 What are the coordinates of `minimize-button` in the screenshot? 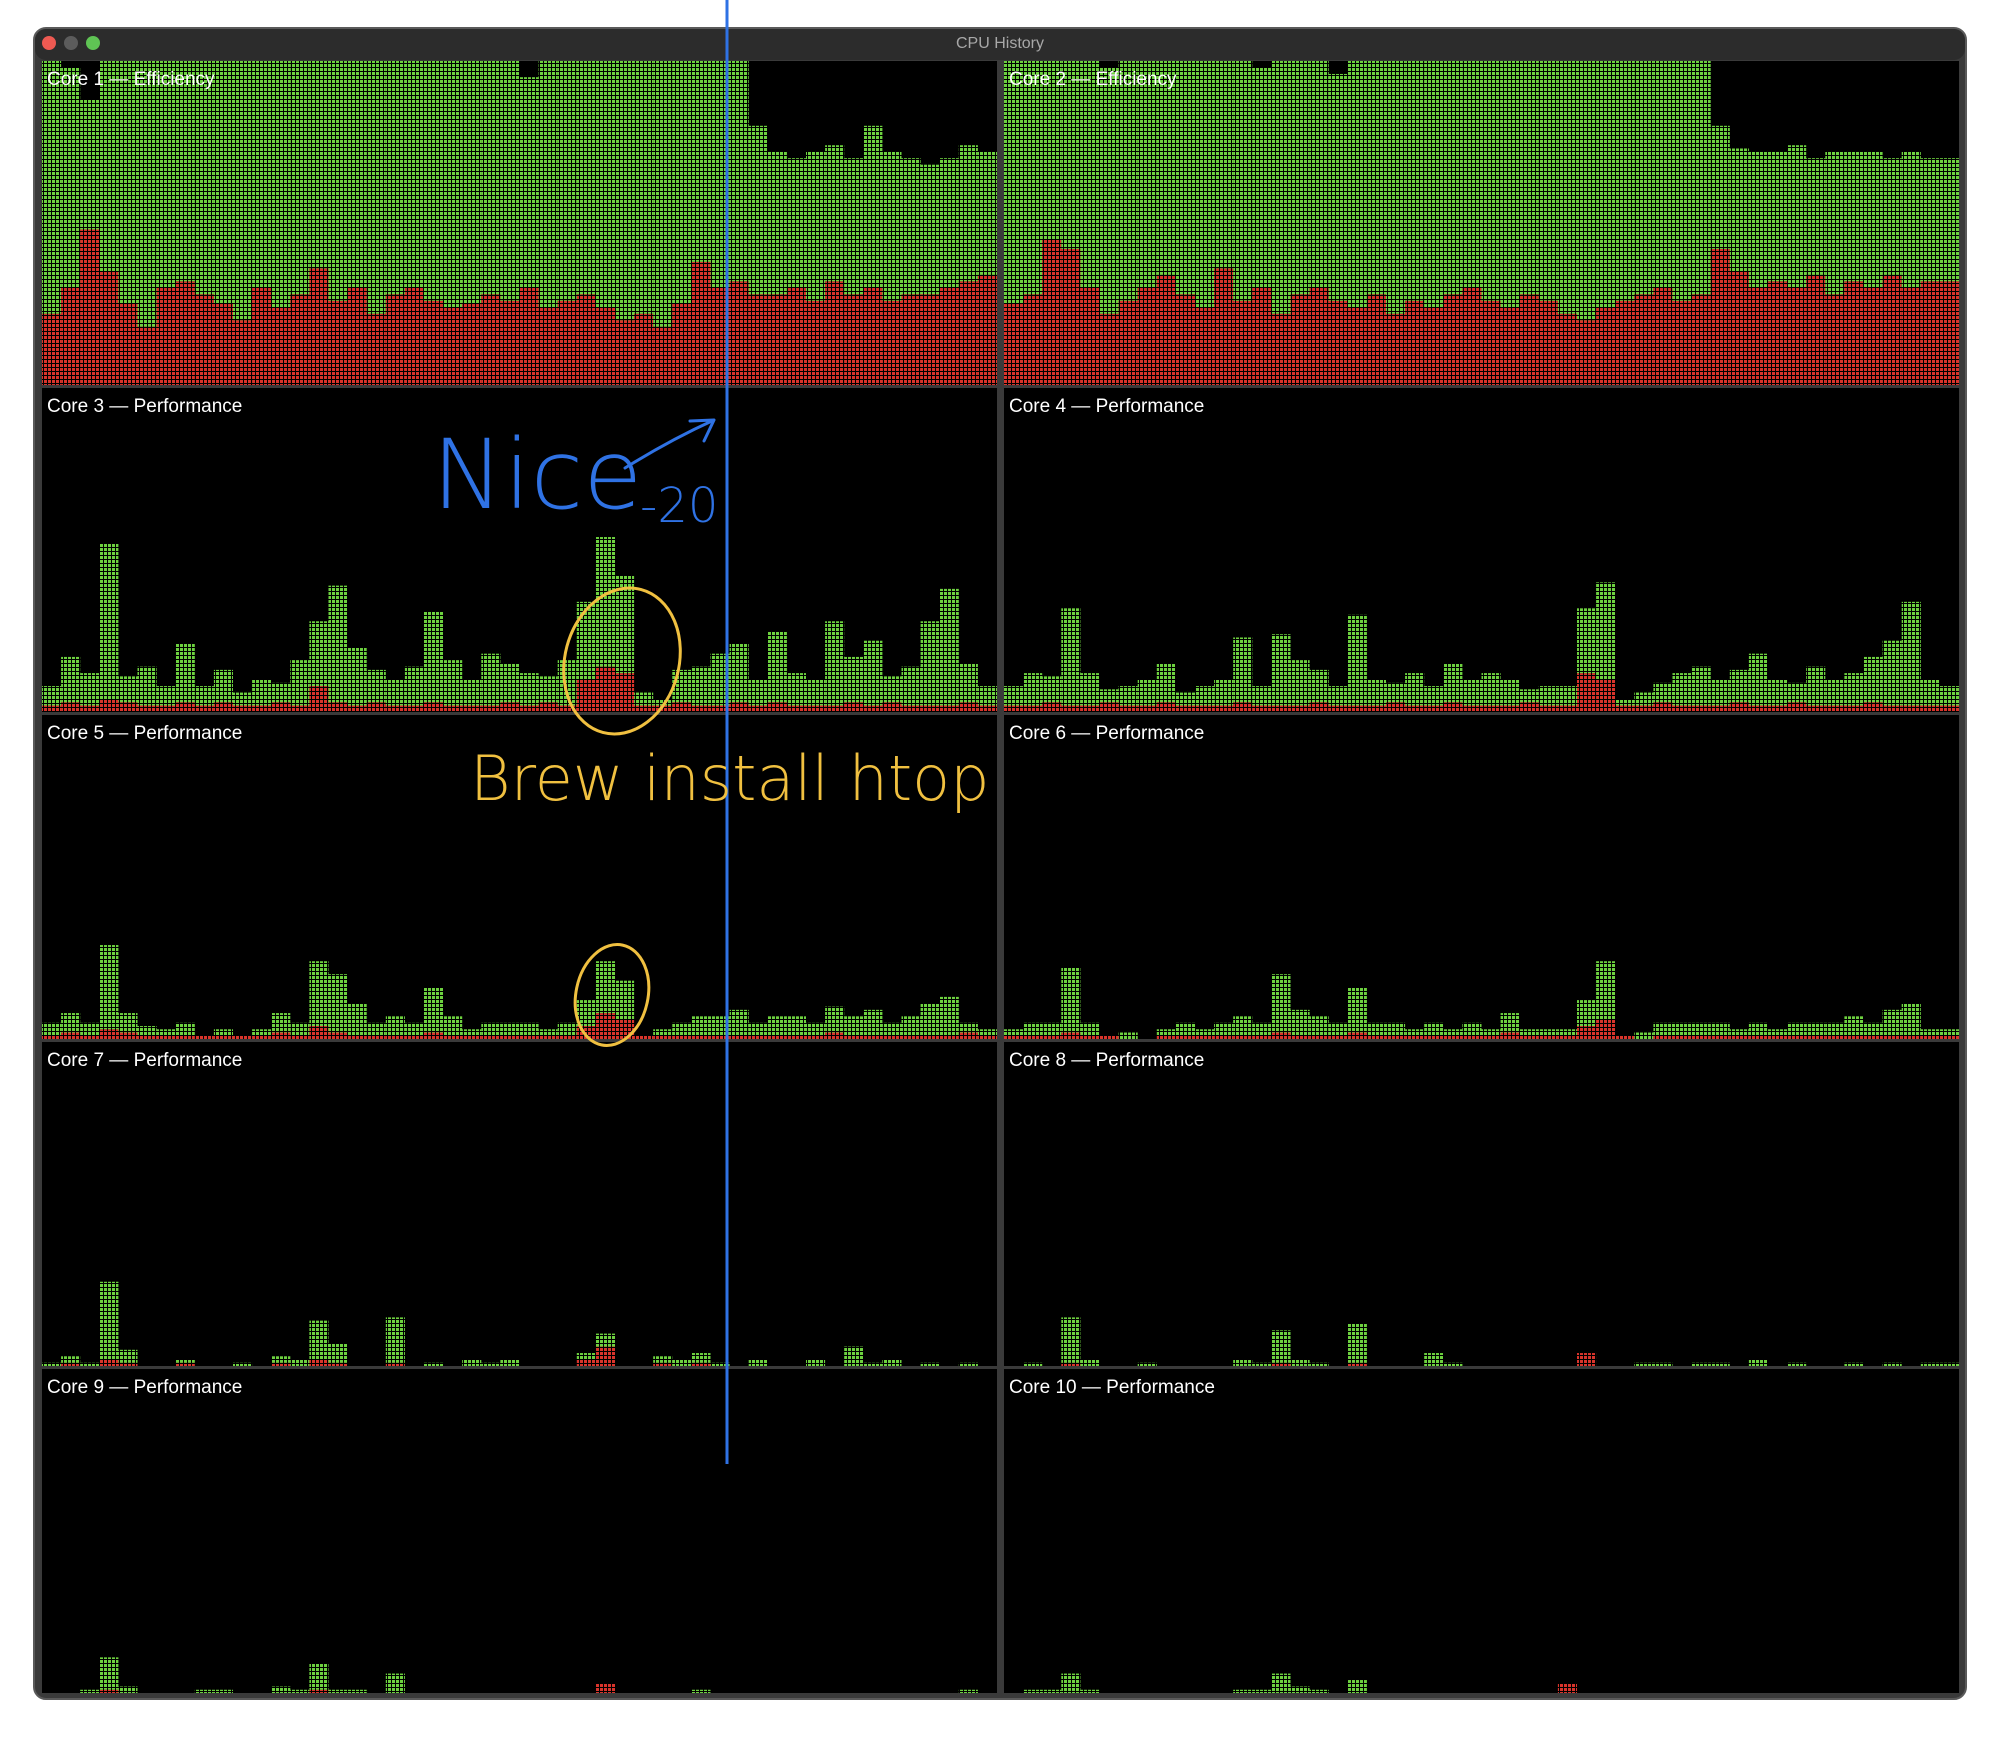 It's located at (71, 43).